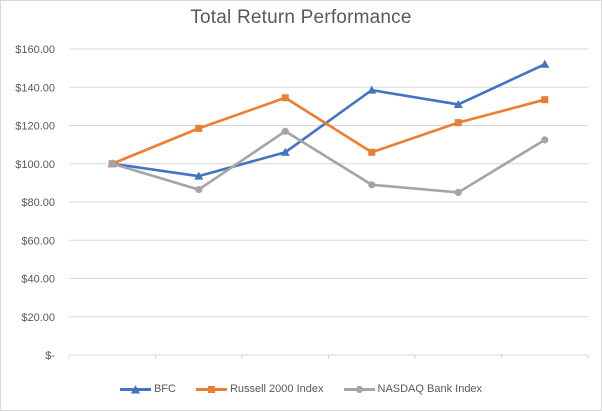 The height and width of the screenshot is (411, 602). I want to click on legend-item-russell-2000-index: Russell 2000 Index, so click(259, 389).